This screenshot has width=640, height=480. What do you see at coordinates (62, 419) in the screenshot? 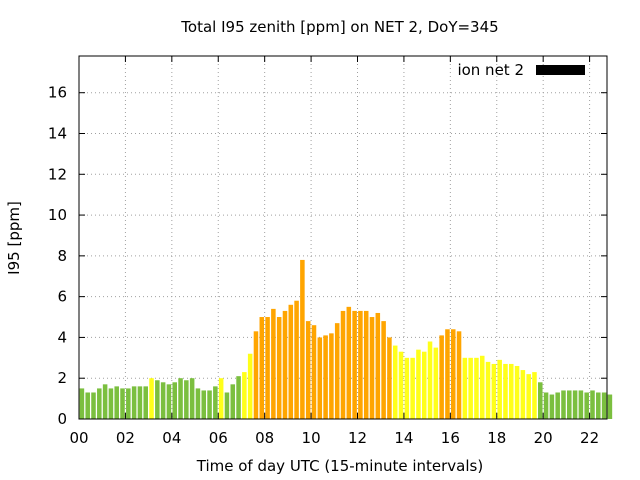
I see `y-tick-label: 0` at bounding box center [62, 419].